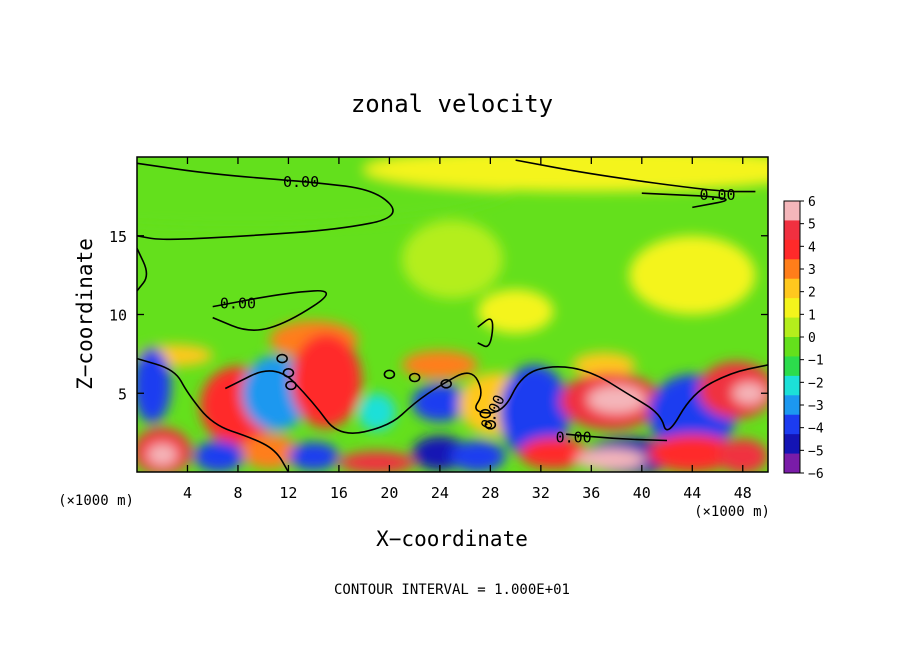  I want to click on colorbar-label: 2, so click(812, 293).